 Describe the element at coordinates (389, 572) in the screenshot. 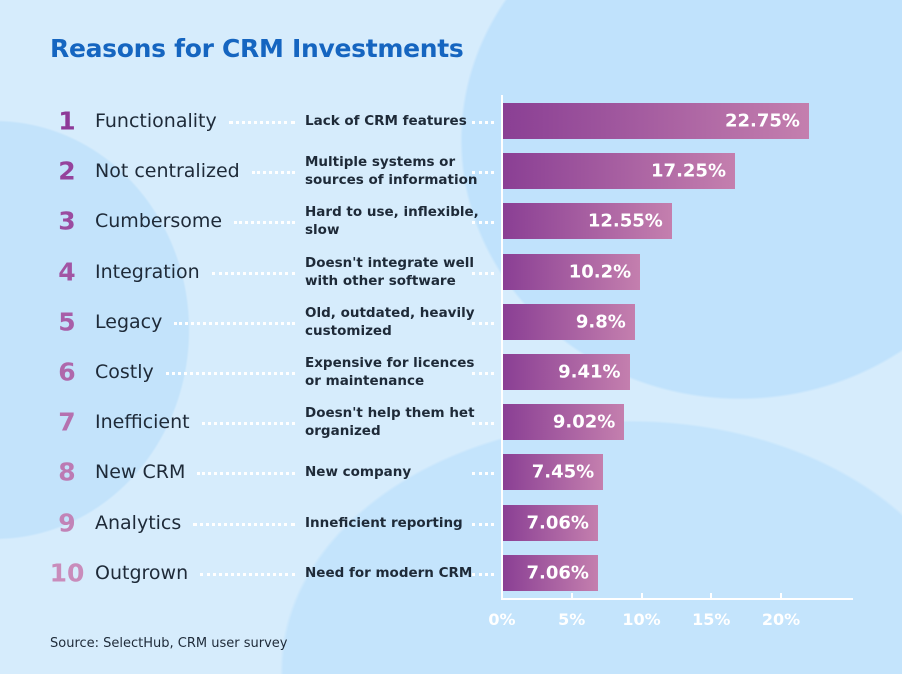

I see `description-label: Need for modern CRM` at that location.